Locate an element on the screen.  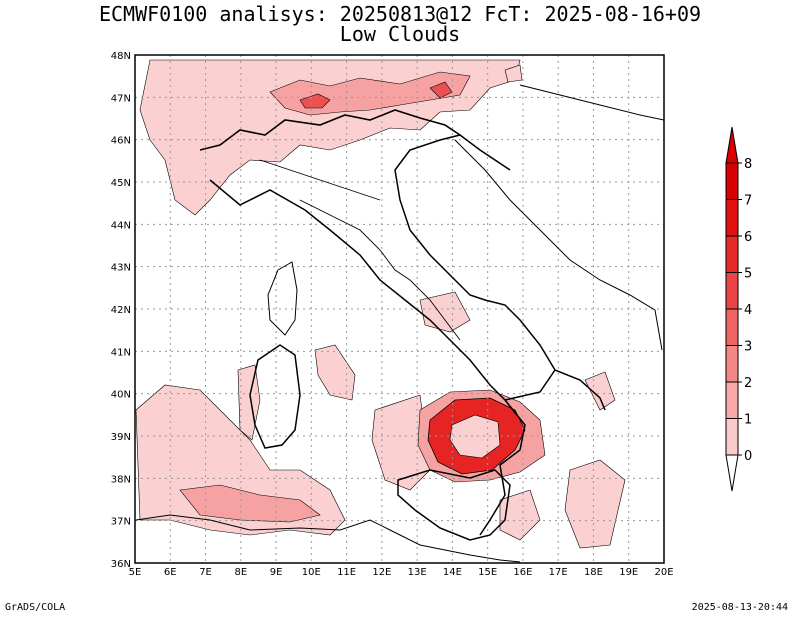
lat-label: 43N is located at coordinates (121, 268).